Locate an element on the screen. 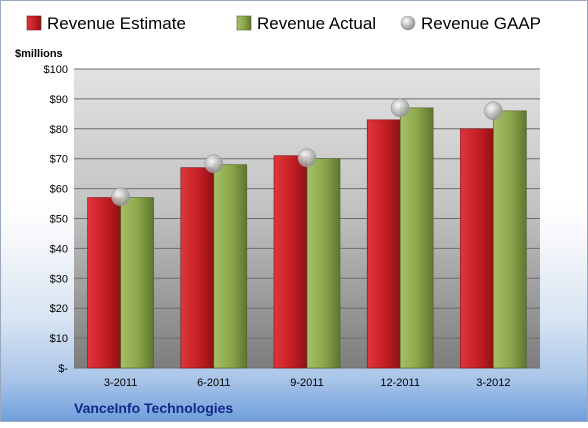 The height and width of the screenshot is (428, 588). y-axis: $- $10 $20 $30 $40 $50 $60 $70 $80 $90 $100 is located at coordinates (56, 219).